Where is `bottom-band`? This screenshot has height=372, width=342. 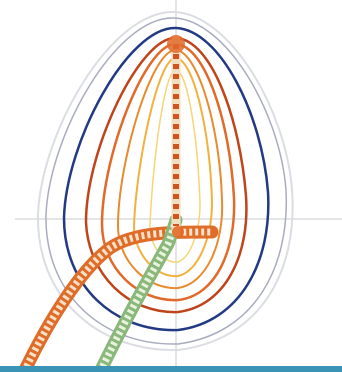
bottom-band is located at coordinates (171, 369).